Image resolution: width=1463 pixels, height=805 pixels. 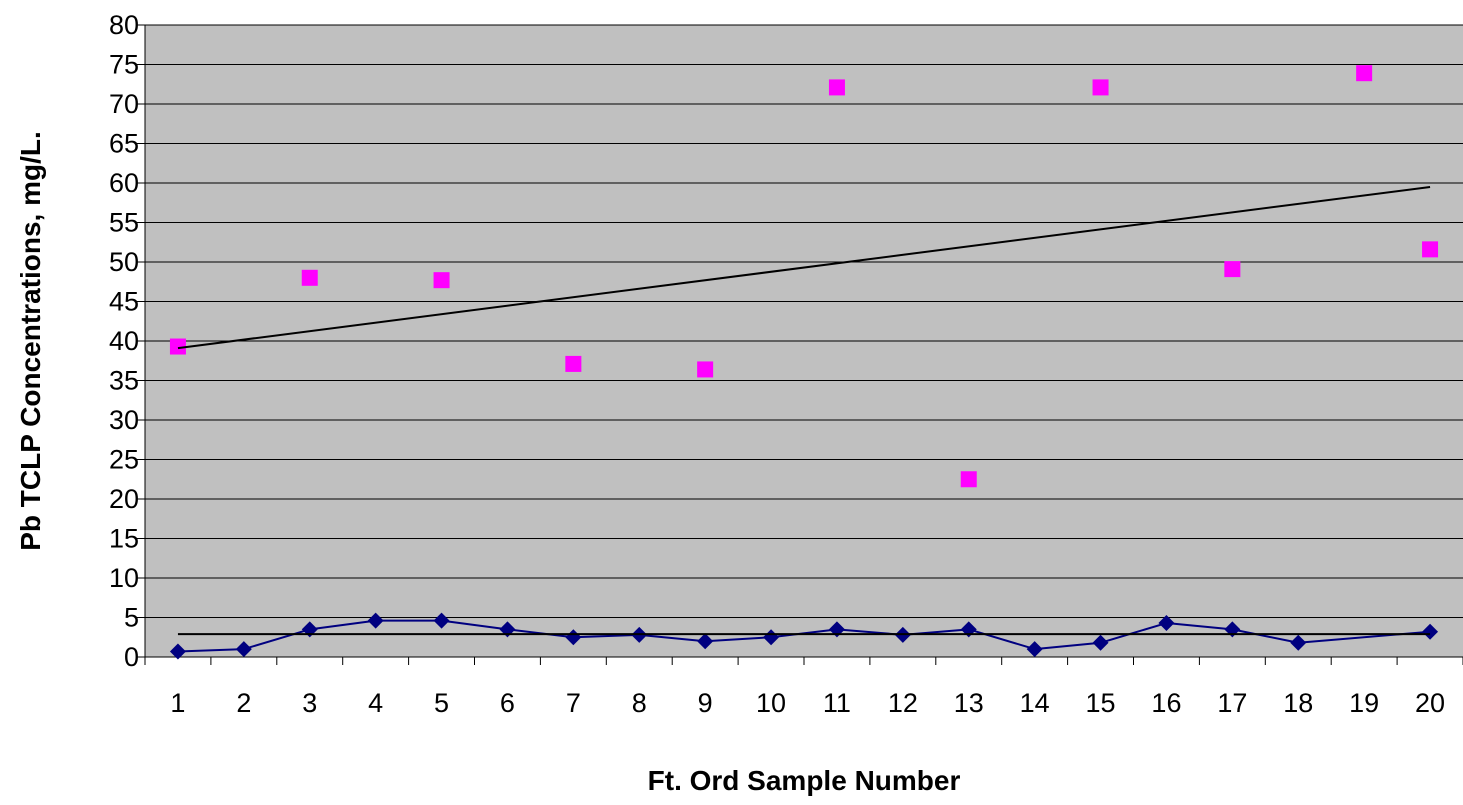 I want to click on x-tick-label: 11, so click(x=837, y=703).